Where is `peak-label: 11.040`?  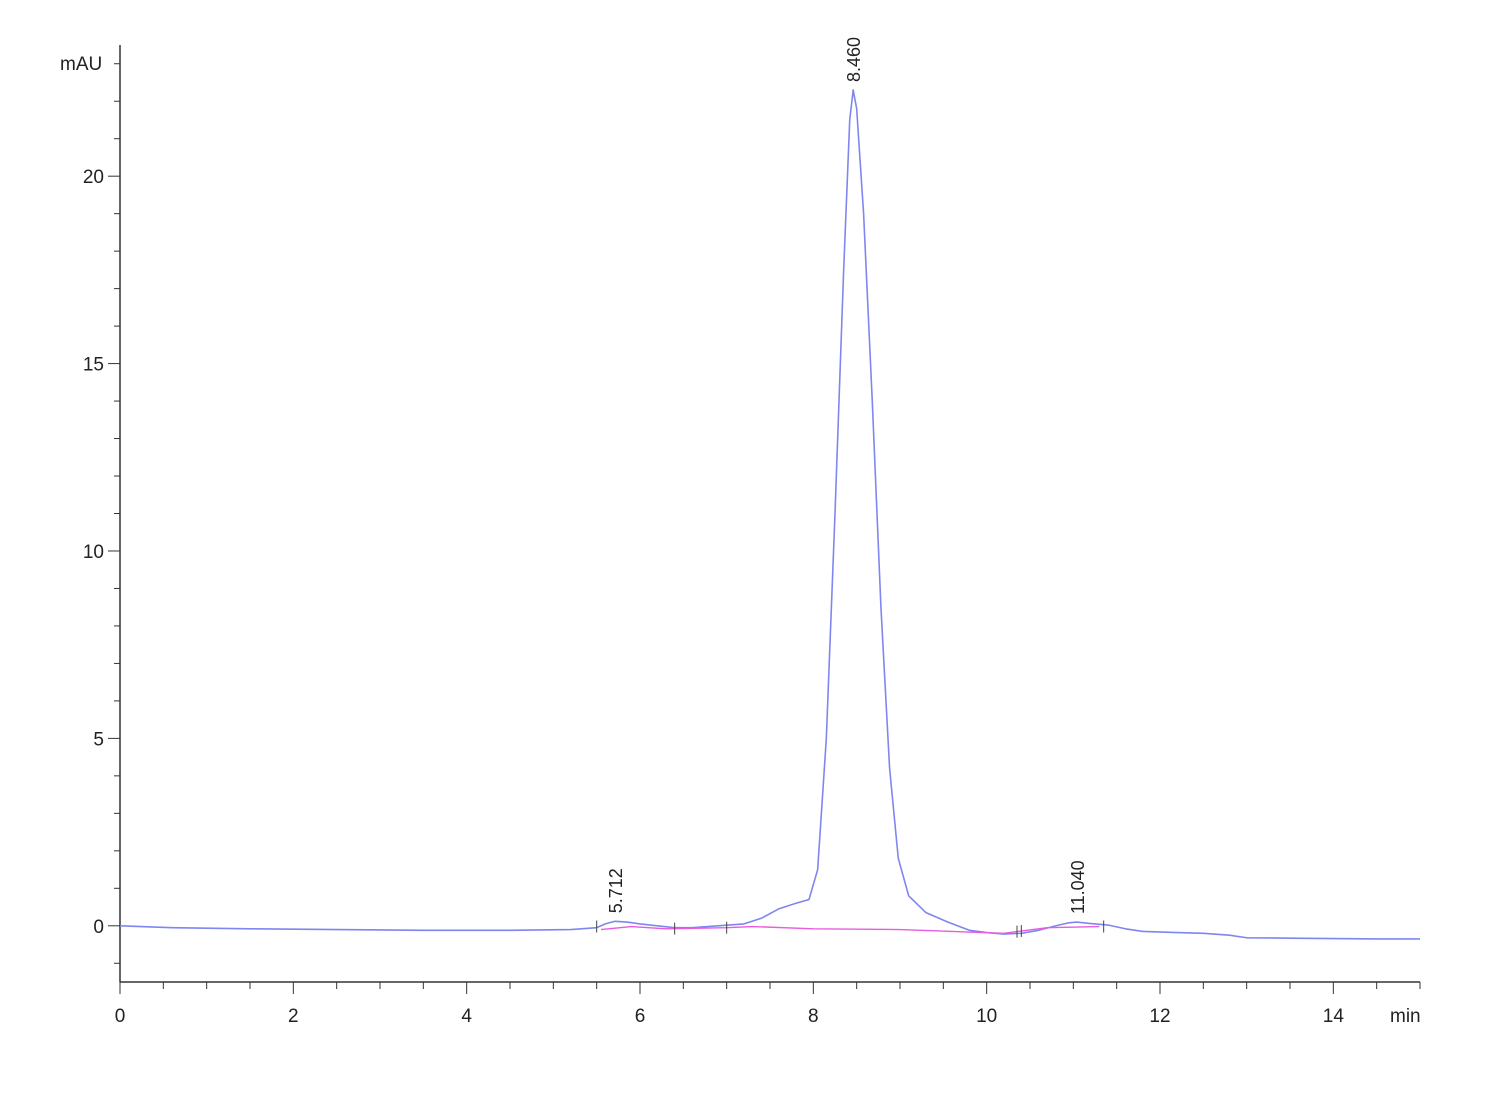 peak-label: 11.040 is located at coordinates (1078, 887).